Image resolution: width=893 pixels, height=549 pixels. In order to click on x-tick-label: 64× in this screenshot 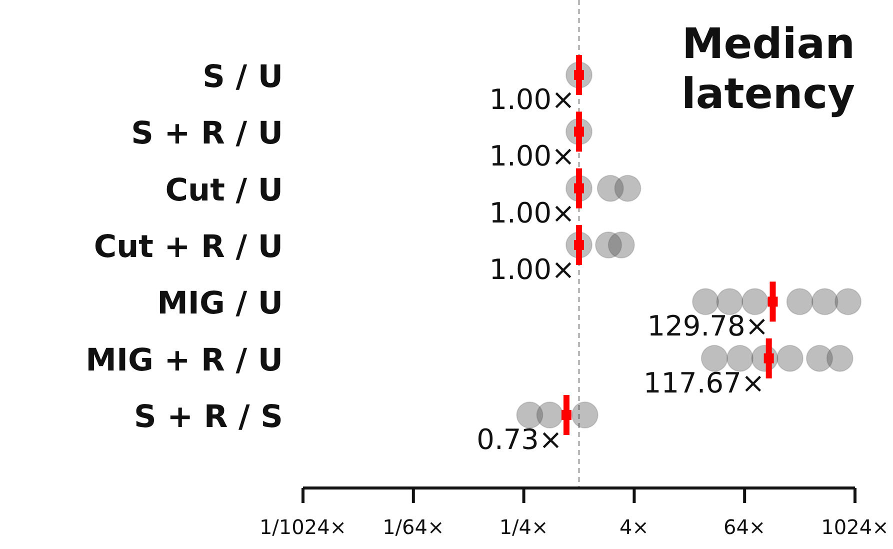, I will do `click(744, 527)`.